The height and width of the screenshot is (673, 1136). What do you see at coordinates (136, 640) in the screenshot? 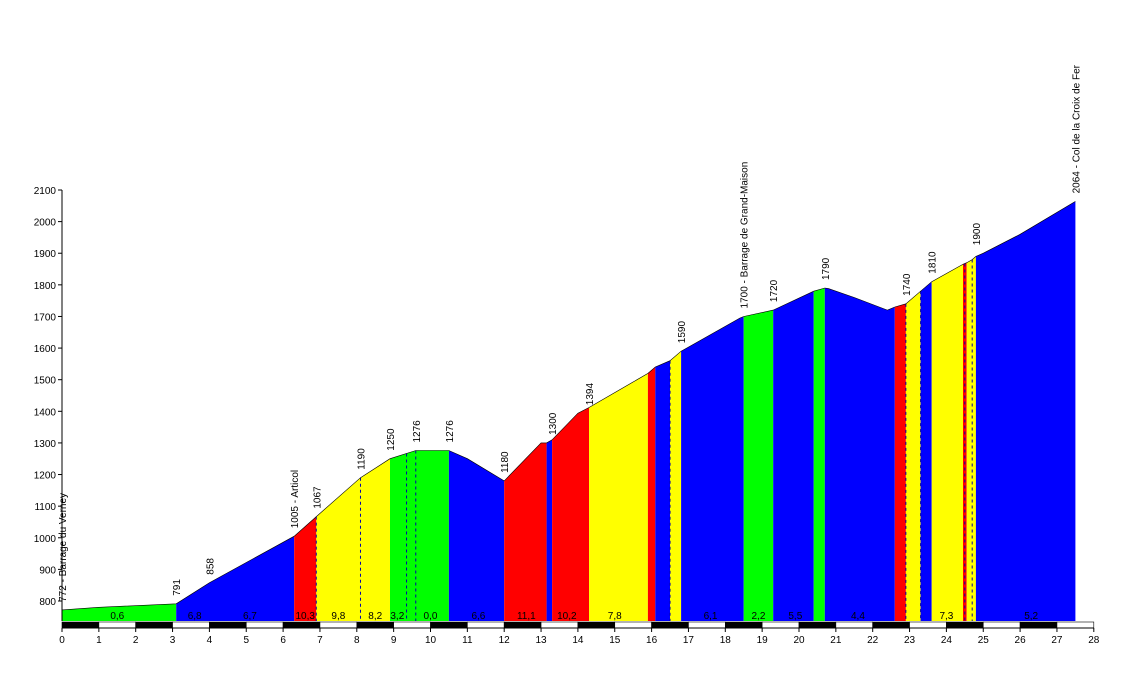
I see `x-tick-label: 2` at bounding box center [136, 640].